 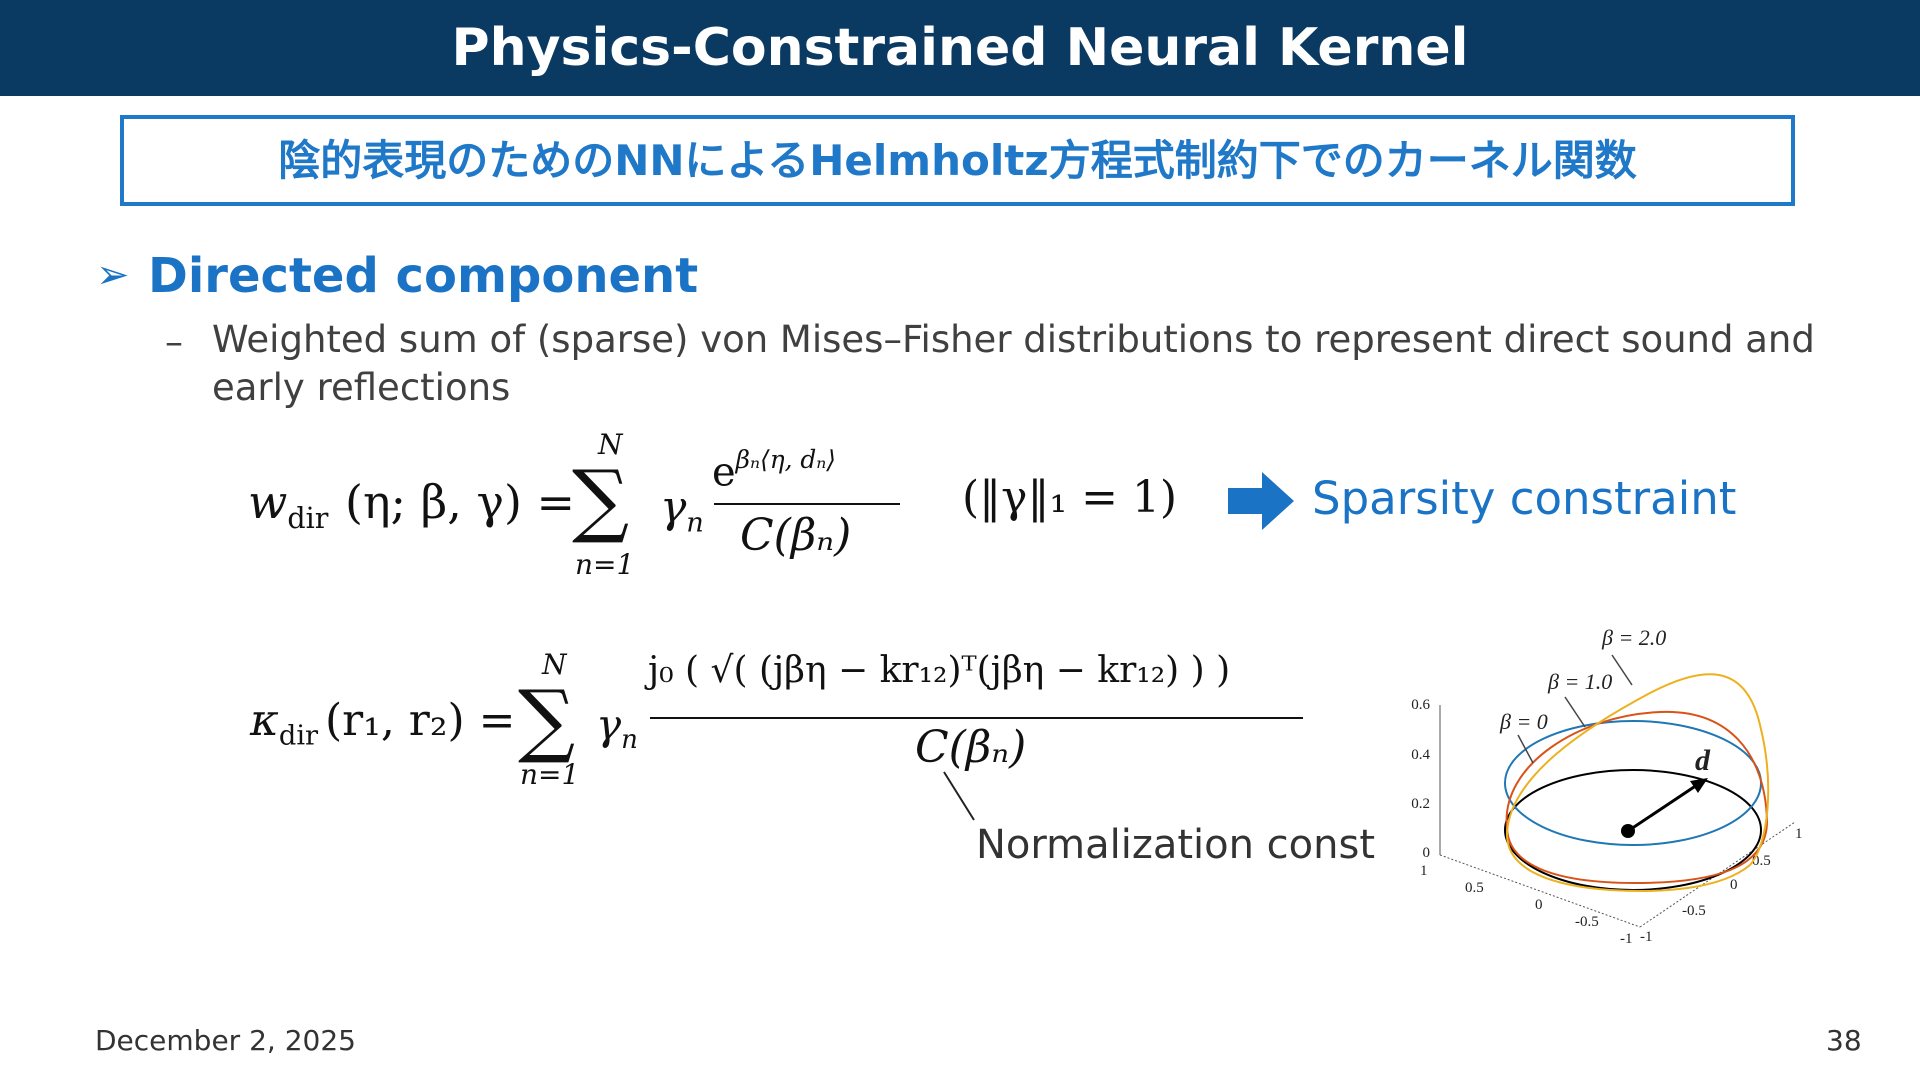 What do you see at coordinates (1539, 905) in the screenshot?
I see `x-tick: 0` at bounding box center [1539, 905].